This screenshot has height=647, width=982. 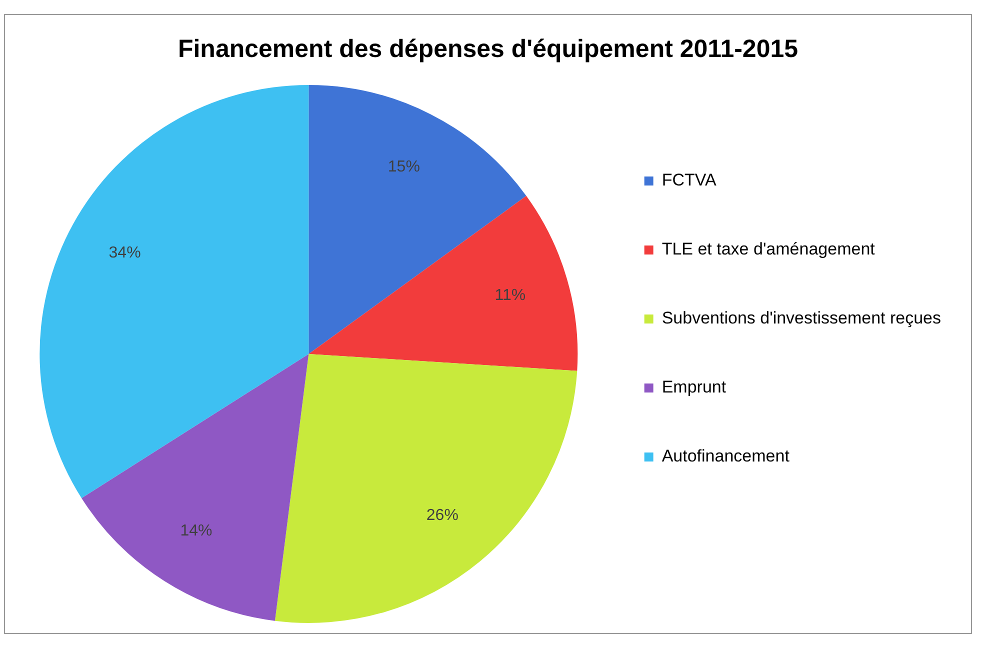 I want to click on legend-label: TLE et taxe d'aménagement, so click(x=769, y=249).